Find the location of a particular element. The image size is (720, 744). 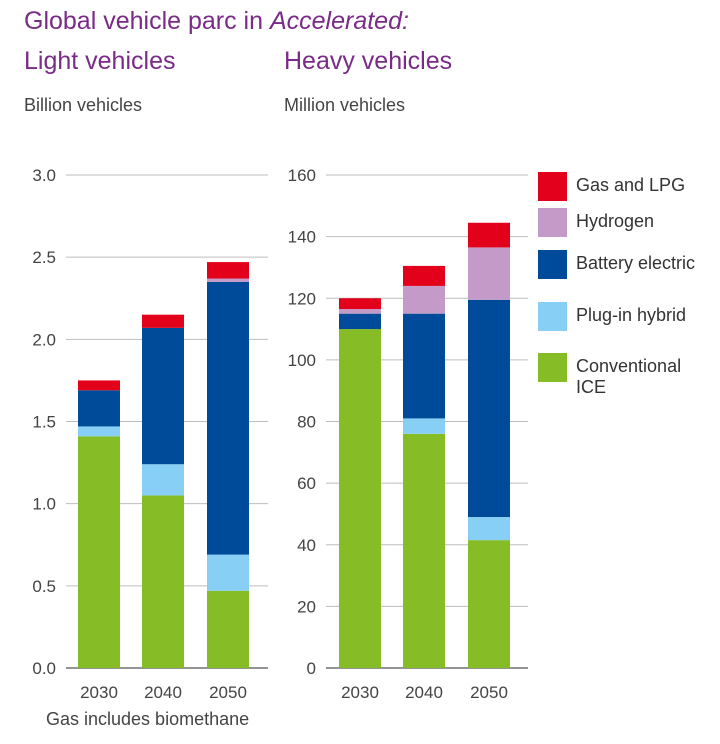

heavy-bar-2050-plug-in-hybrid is located at coordinates (489, 529).